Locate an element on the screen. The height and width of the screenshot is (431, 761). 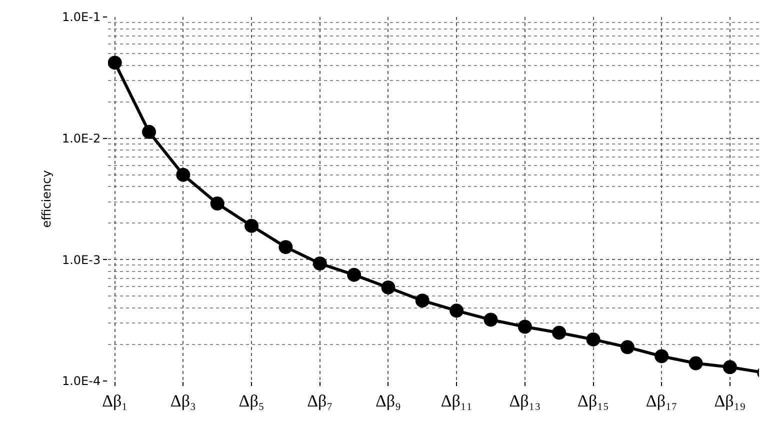
x-tick-label: Δβ₅ is located at coordinates (251, 400).